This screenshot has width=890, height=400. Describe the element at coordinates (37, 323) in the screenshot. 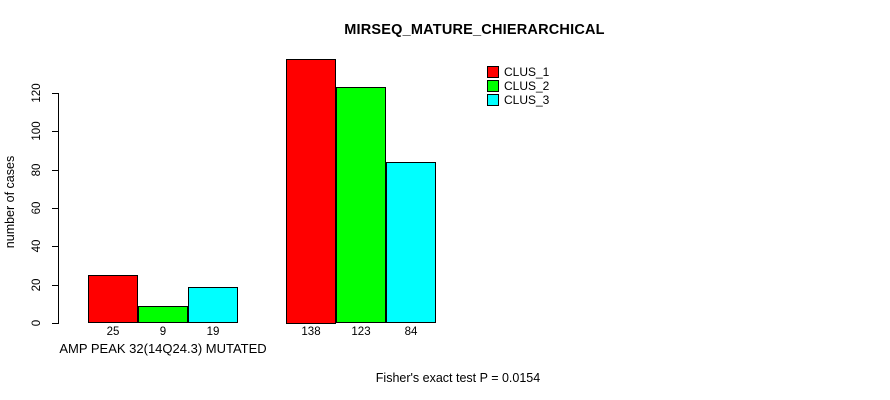

I see `y-tick-label: 0` at that location.